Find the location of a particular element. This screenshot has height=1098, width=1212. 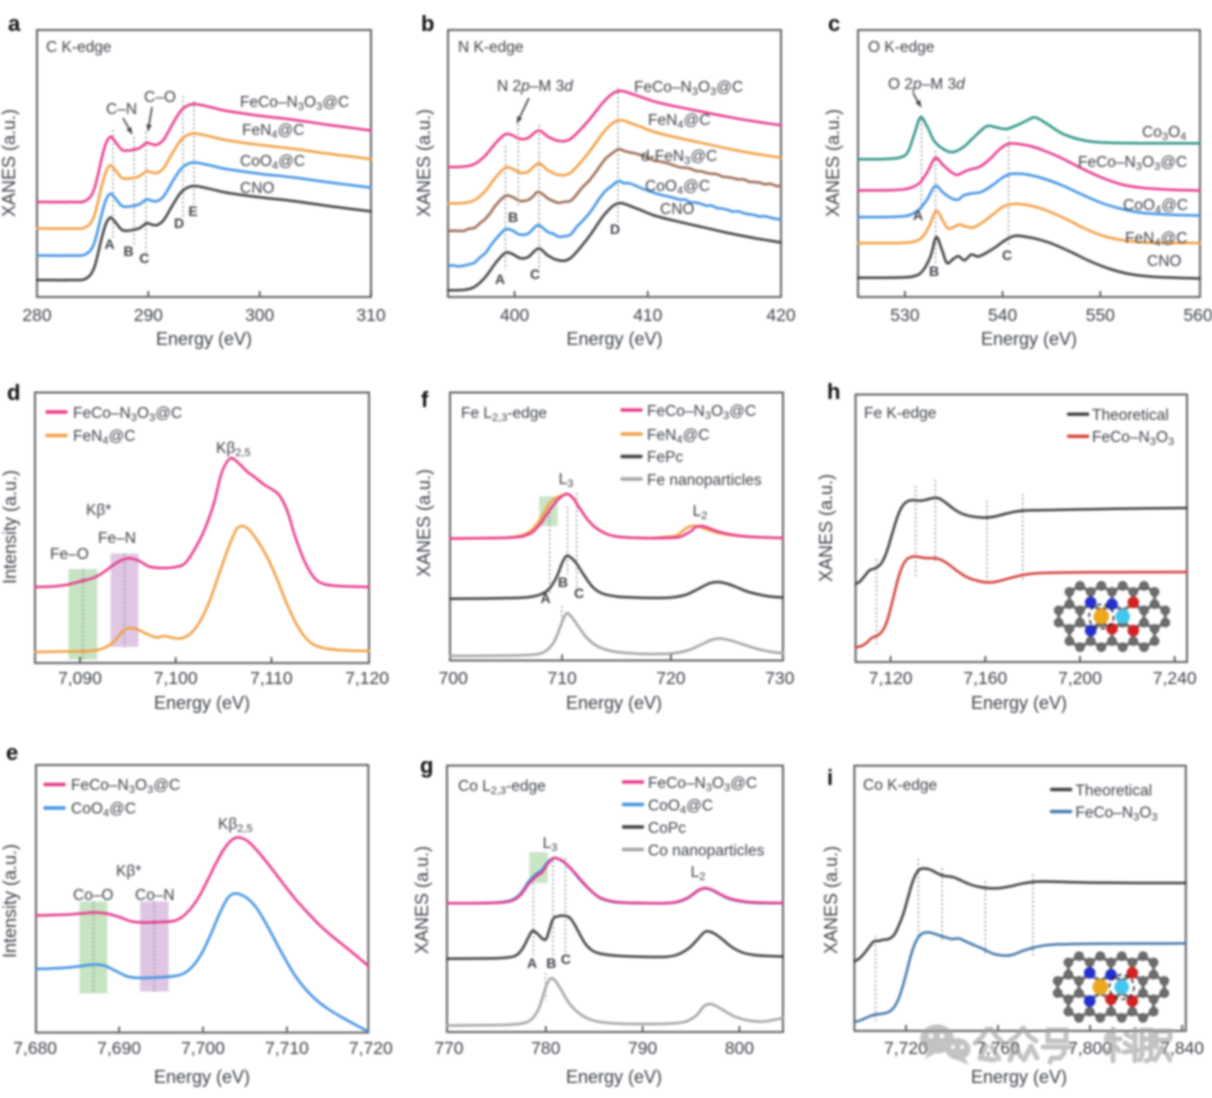

svg-text: 280 is located at coordinates (36, 315).